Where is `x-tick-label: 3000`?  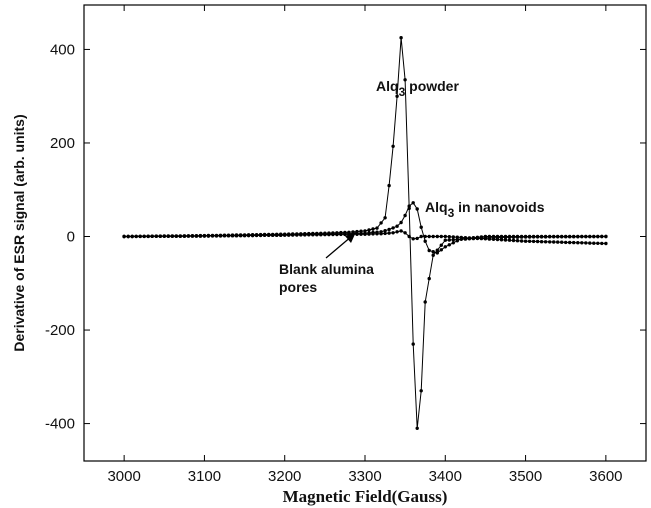
x-tick-label: 3000 is located at coordinates (123, 476).